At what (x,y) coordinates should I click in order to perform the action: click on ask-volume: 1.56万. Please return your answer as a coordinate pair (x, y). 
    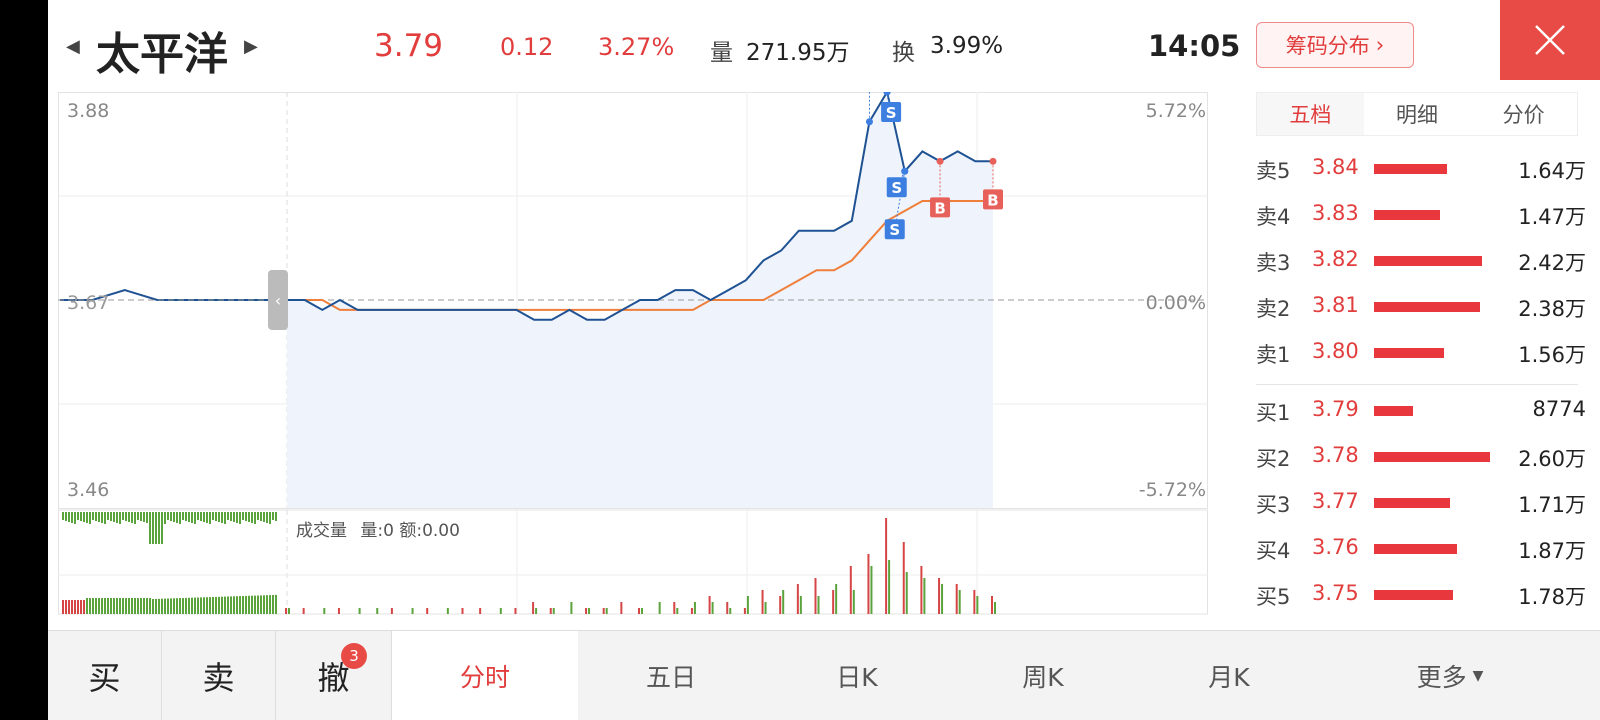
    Looking at the image, I should click on (1552, 355).